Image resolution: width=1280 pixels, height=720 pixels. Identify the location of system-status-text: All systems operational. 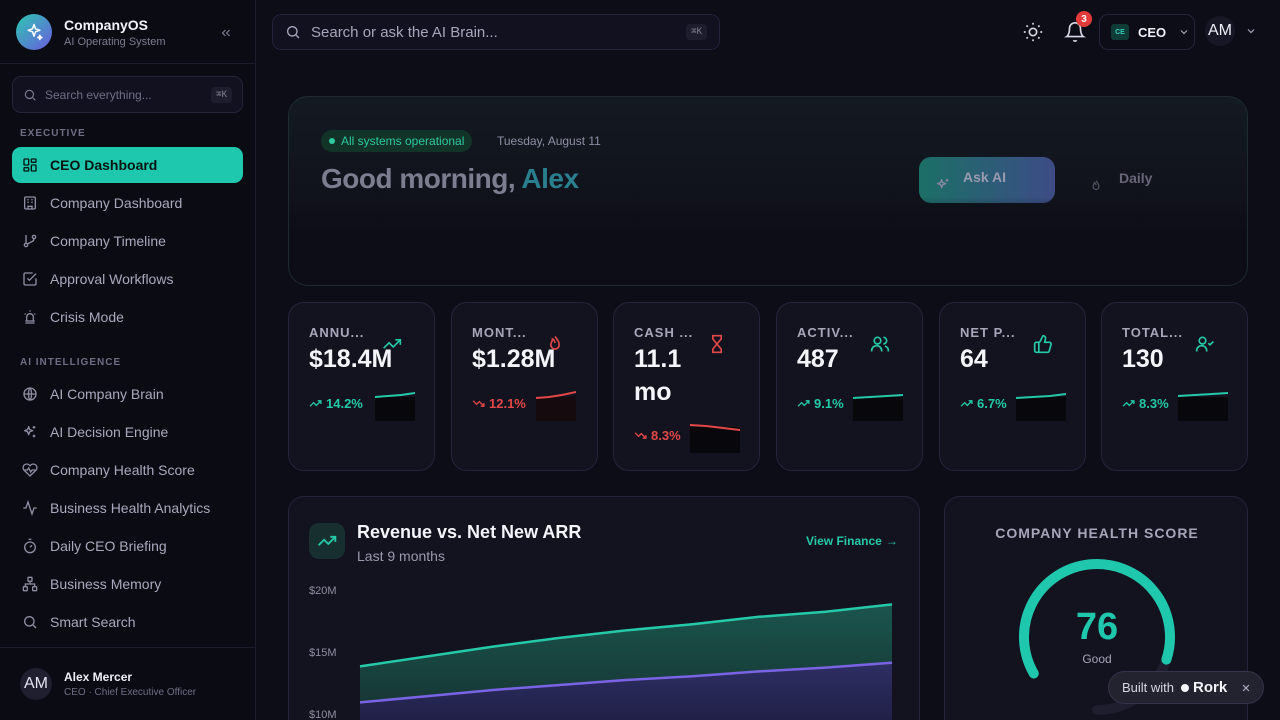
(403, 141).